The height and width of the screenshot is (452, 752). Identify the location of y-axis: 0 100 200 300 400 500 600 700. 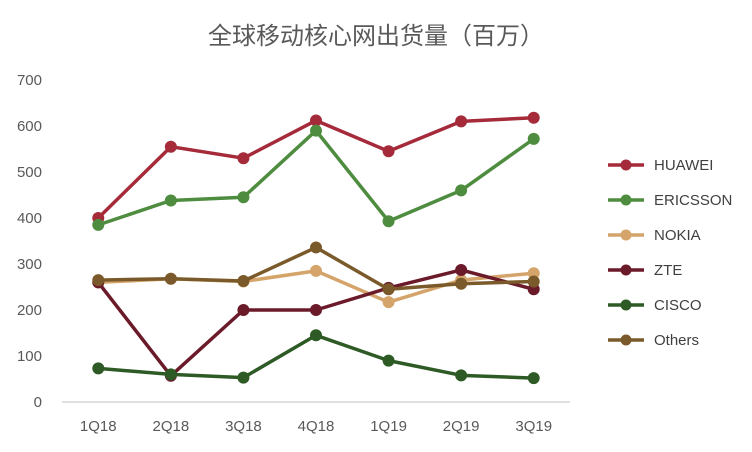
(29, 241).